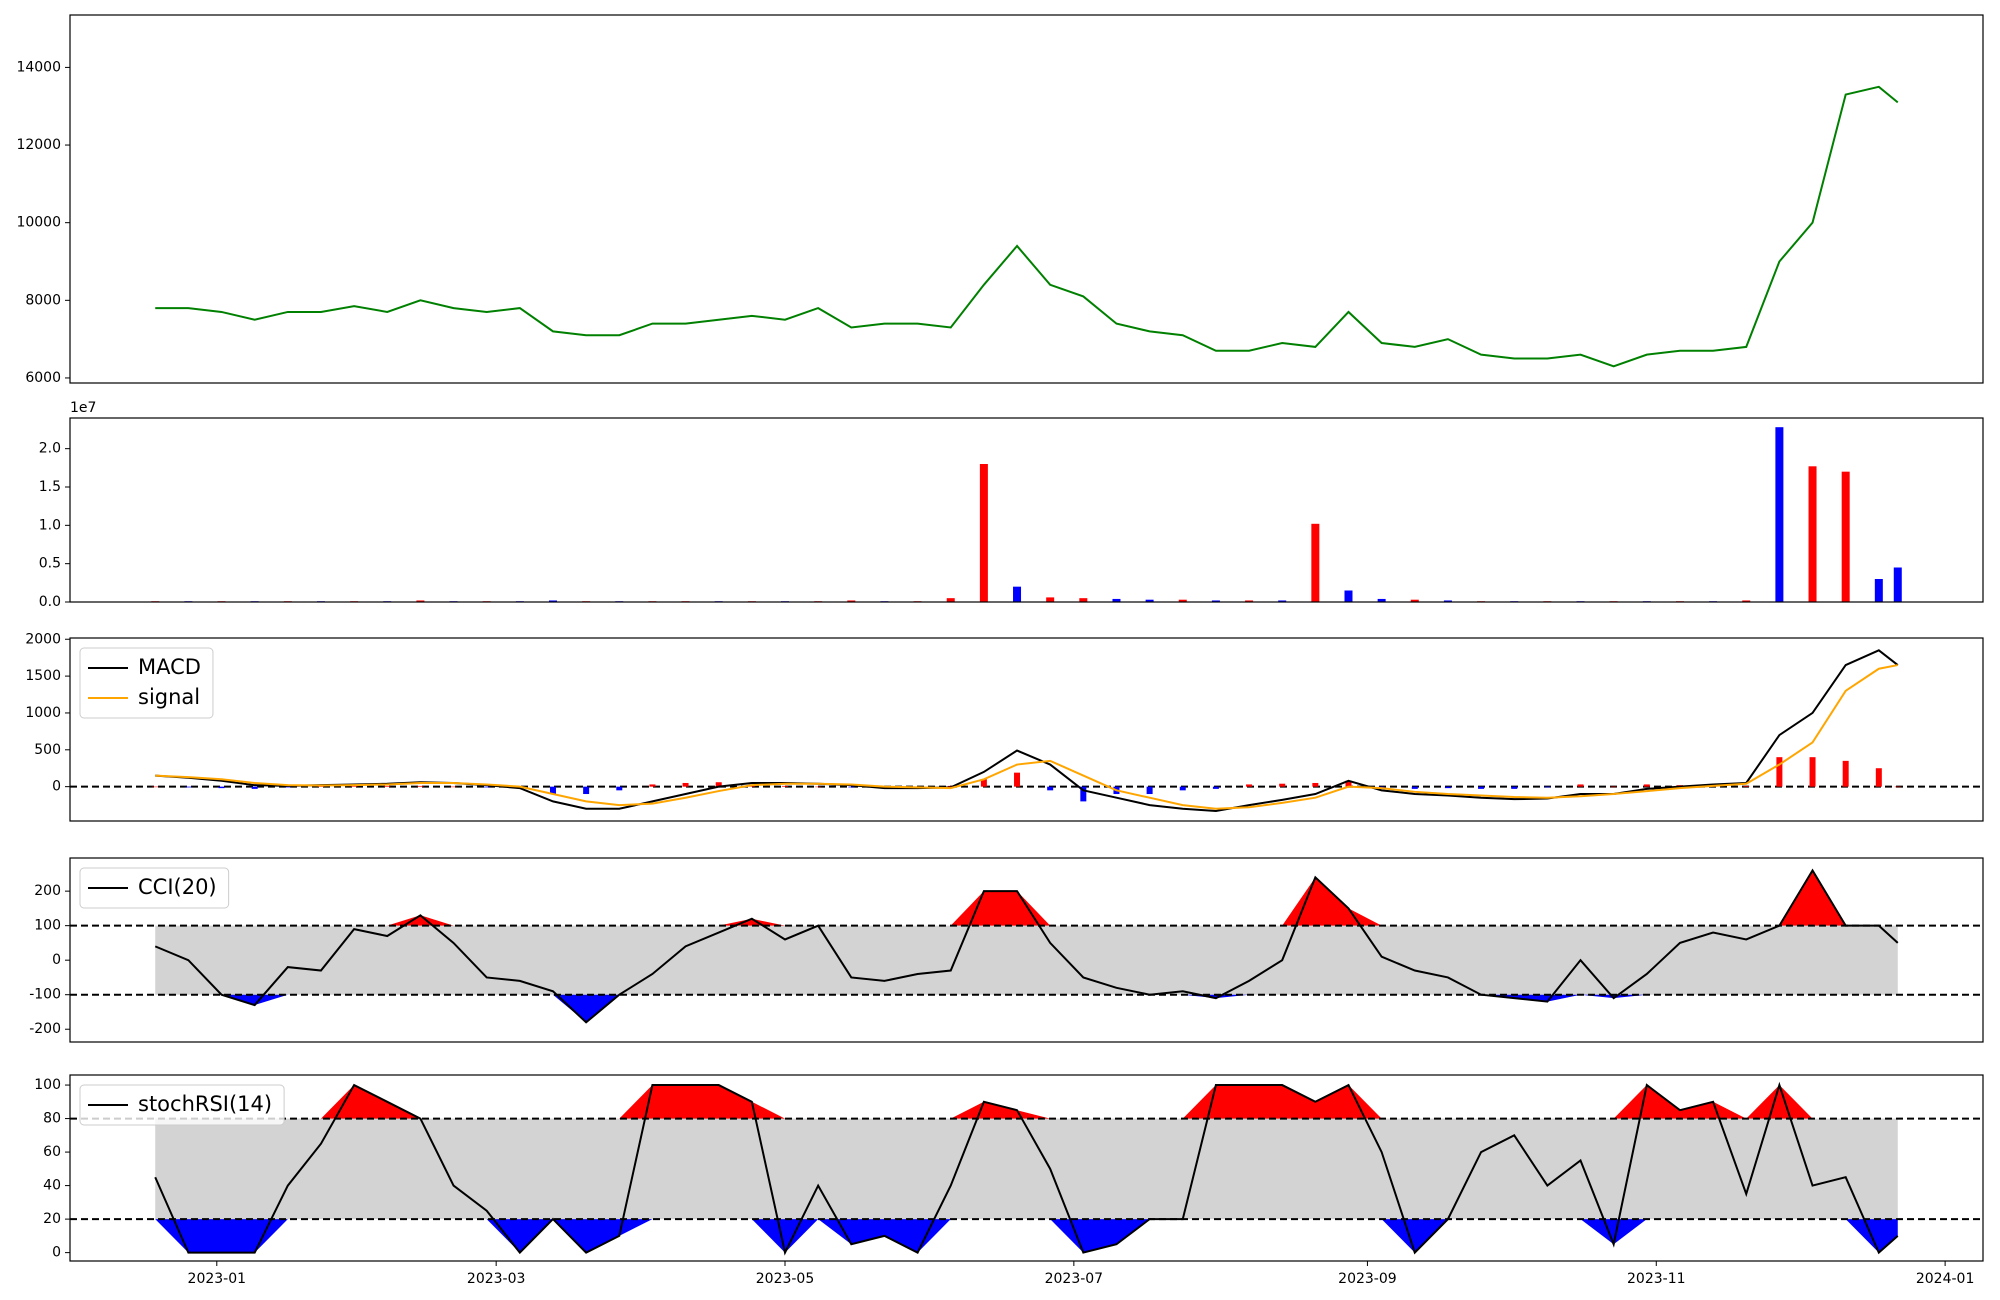 Image resolution: width=2000 pixels, height=1300 pixels. I want to click on legend: MACD signal, so click(146, 683).